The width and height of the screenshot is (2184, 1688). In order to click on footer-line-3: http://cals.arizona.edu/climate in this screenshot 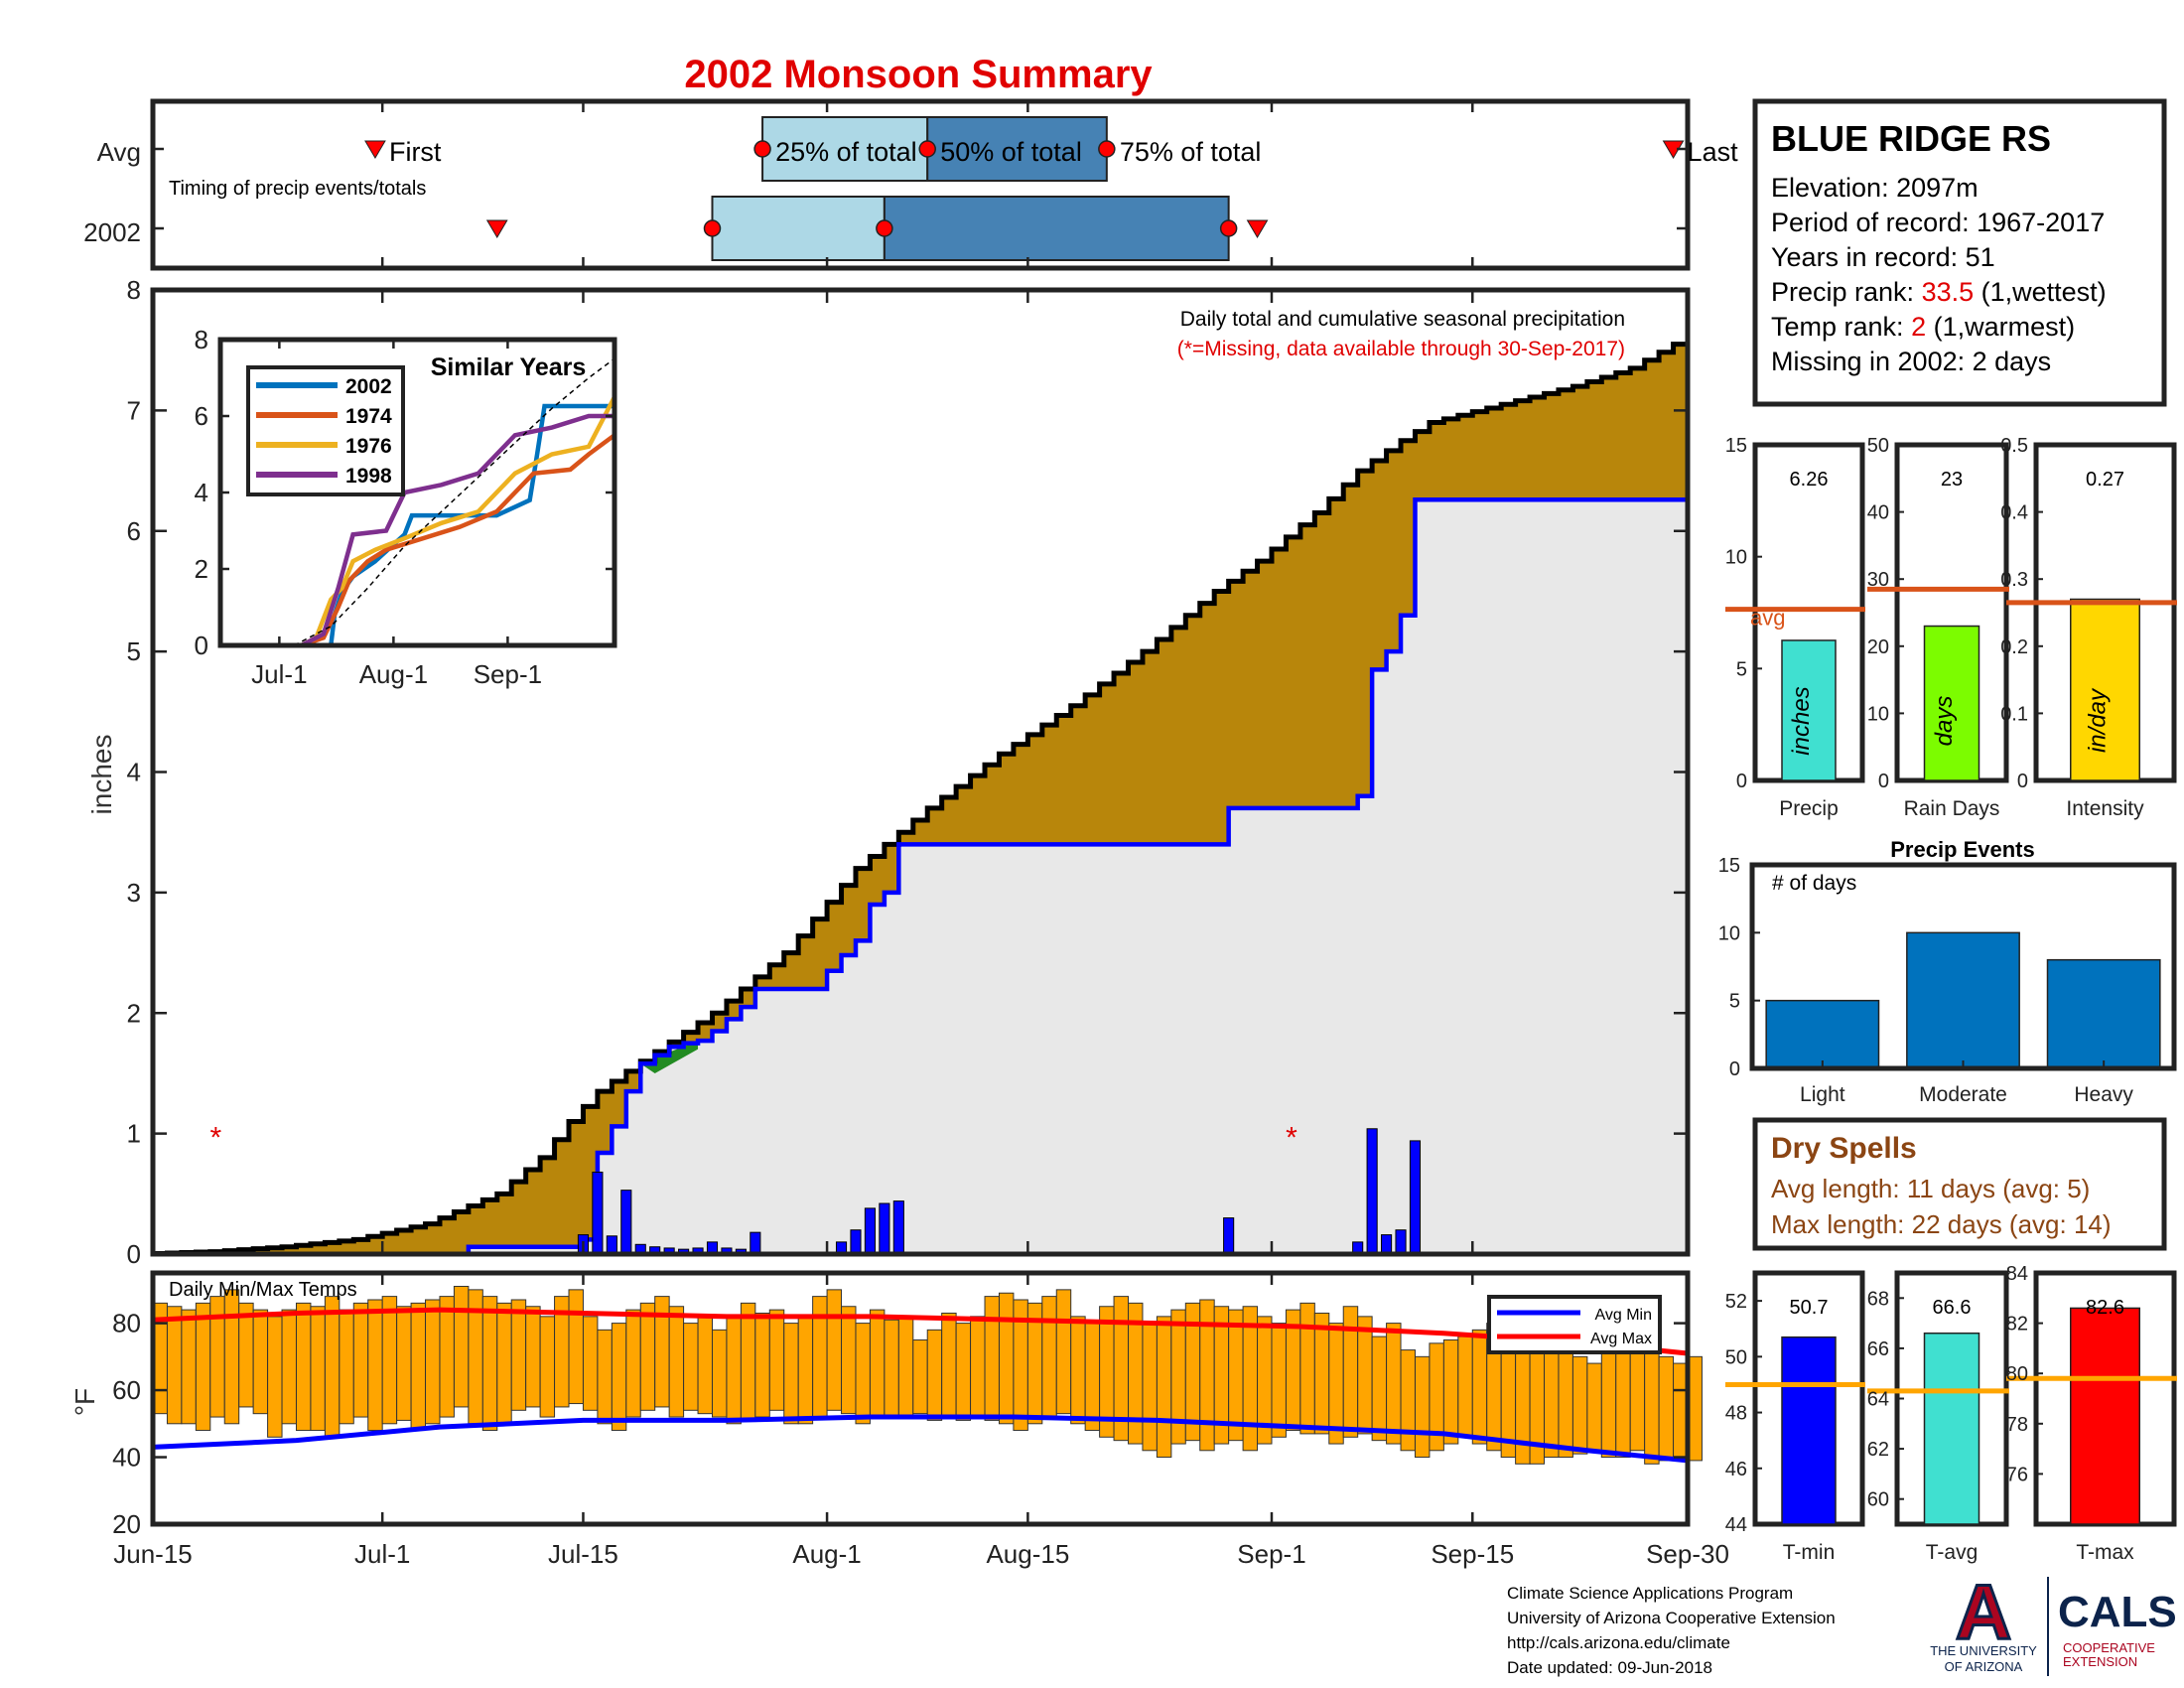, I will do `click(1618, 1642)`.